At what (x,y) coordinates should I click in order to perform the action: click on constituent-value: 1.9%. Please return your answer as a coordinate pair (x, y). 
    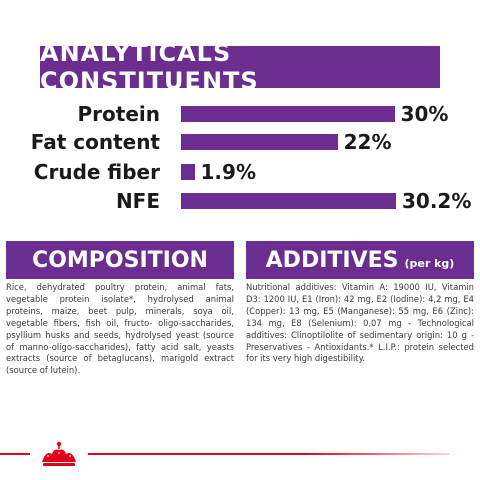
    Looking at the image, I should click on (228, 172).